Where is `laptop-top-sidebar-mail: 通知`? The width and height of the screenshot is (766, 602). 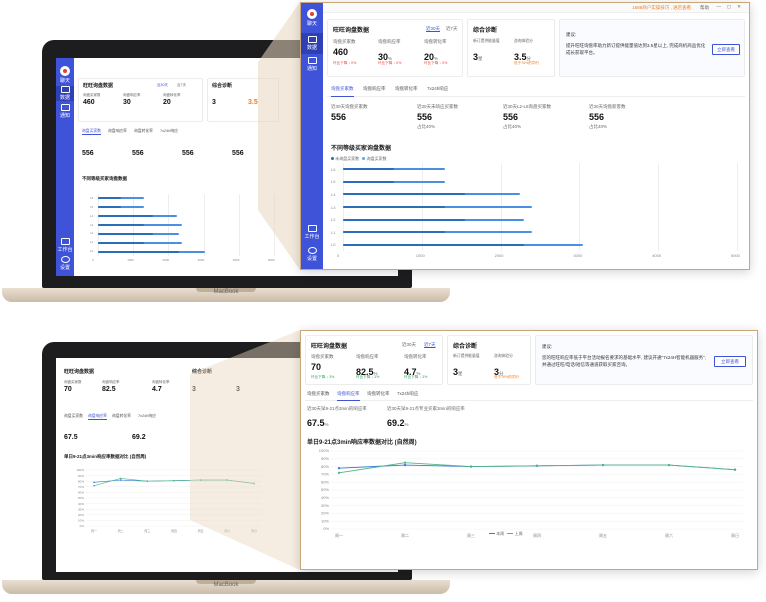 laptop-top-sidebar-mail: 通知 is located at coordinates (65, 111).